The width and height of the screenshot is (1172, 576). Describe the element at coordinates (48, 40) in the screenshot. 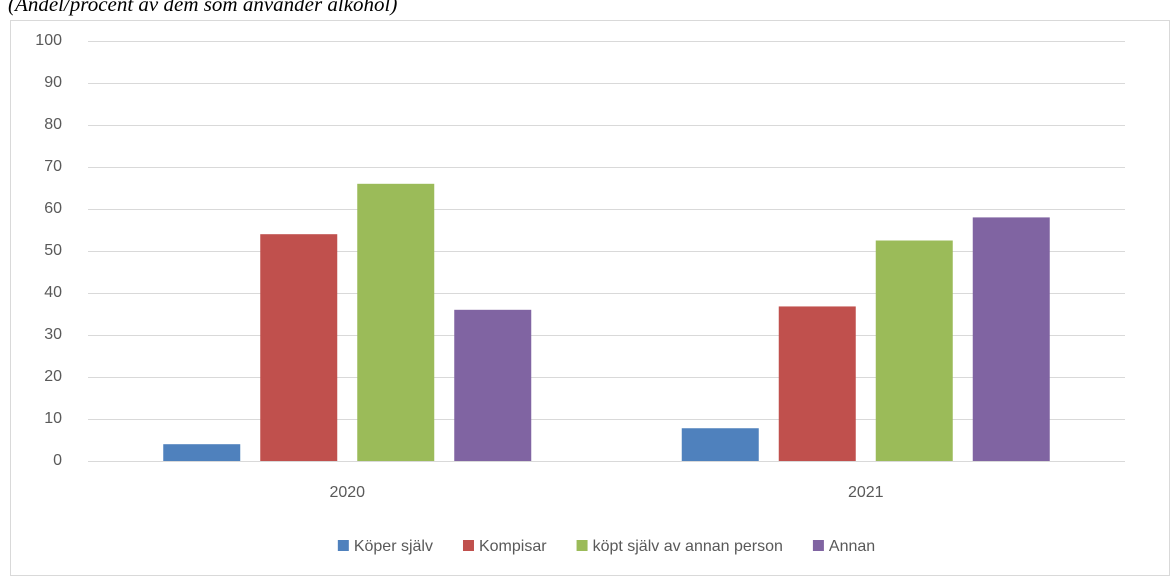

I see `y-tick-label: 100` at that location.